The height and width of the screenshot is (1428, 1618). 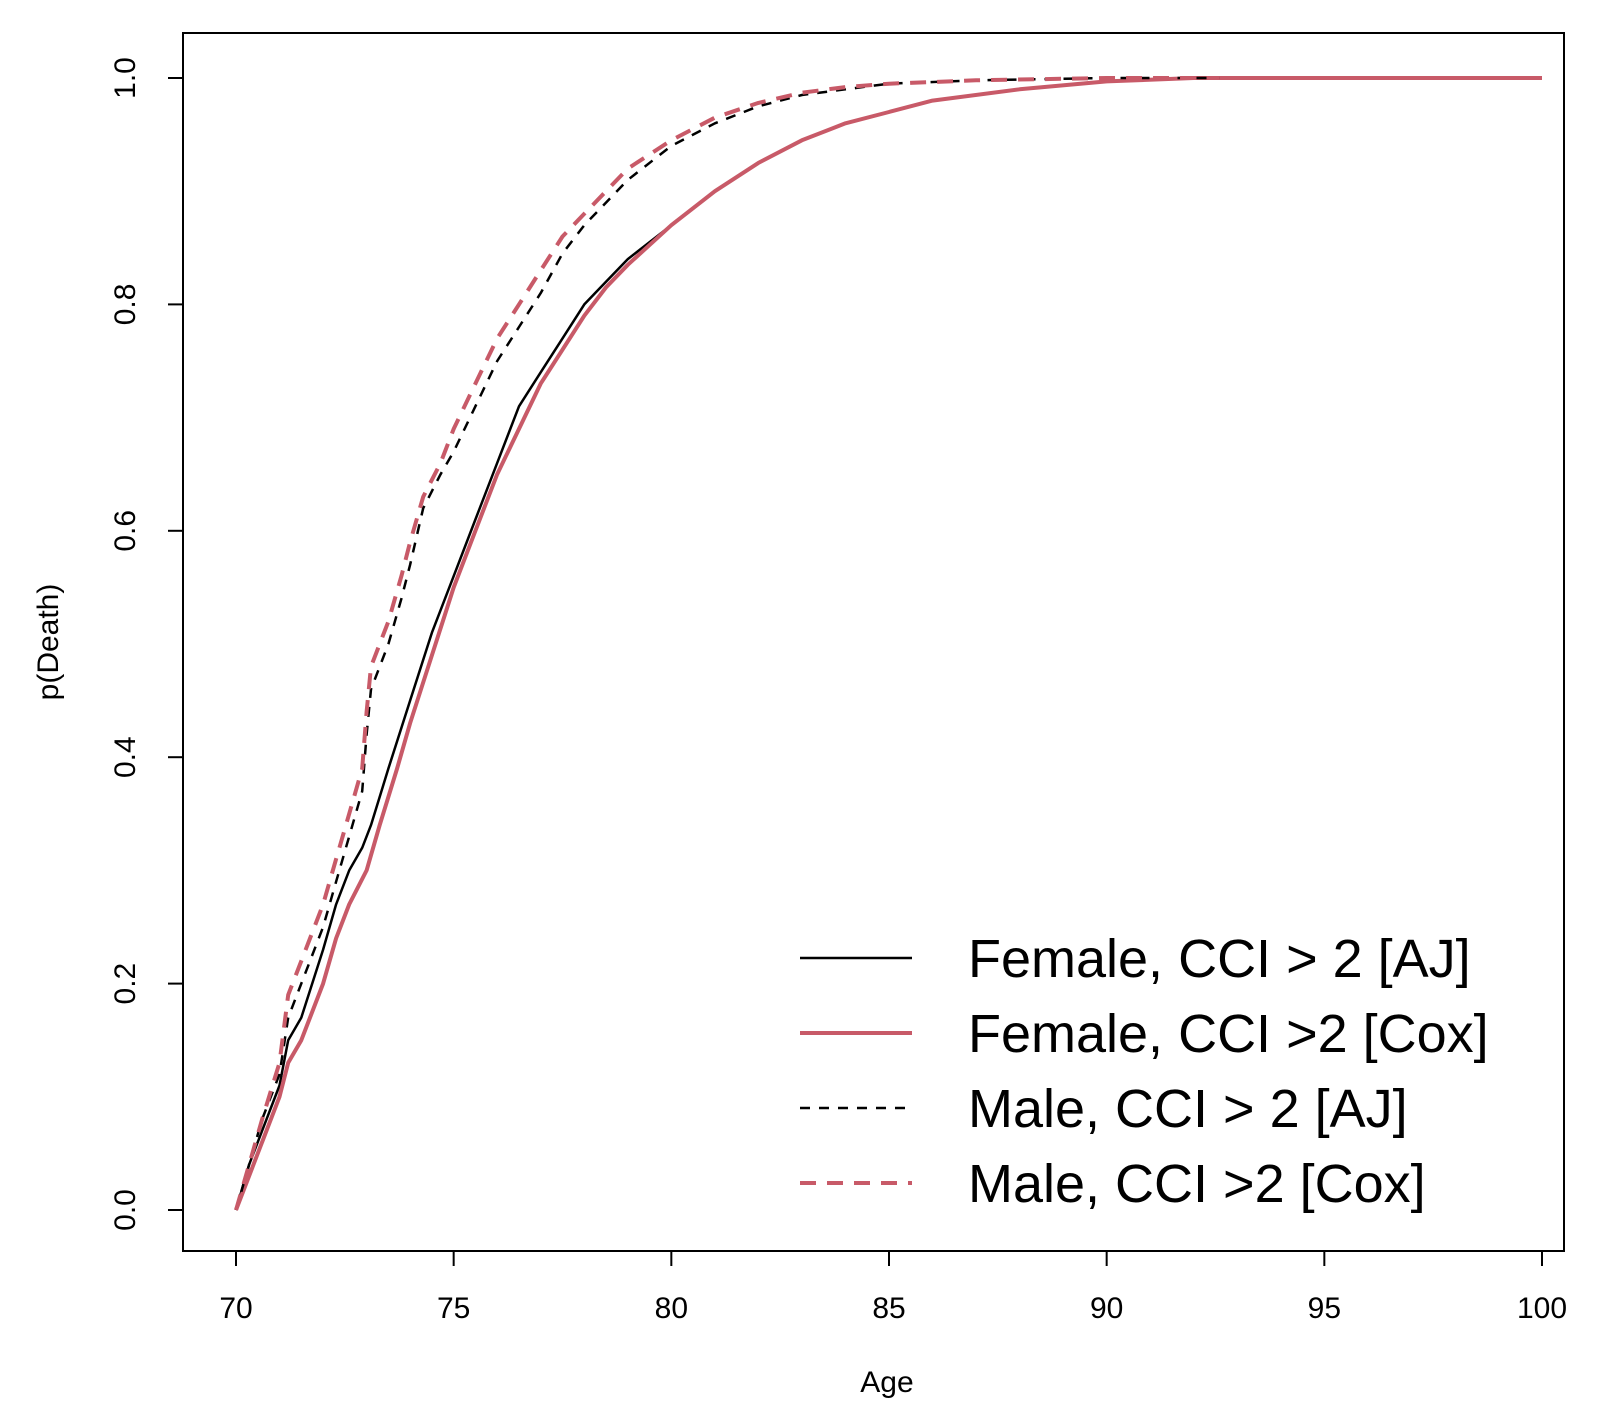 What do you see at coordinates (1324, 1308) in the screenshot?
I see `x-tick-label: 95` at bounding box center [1324, 1308].